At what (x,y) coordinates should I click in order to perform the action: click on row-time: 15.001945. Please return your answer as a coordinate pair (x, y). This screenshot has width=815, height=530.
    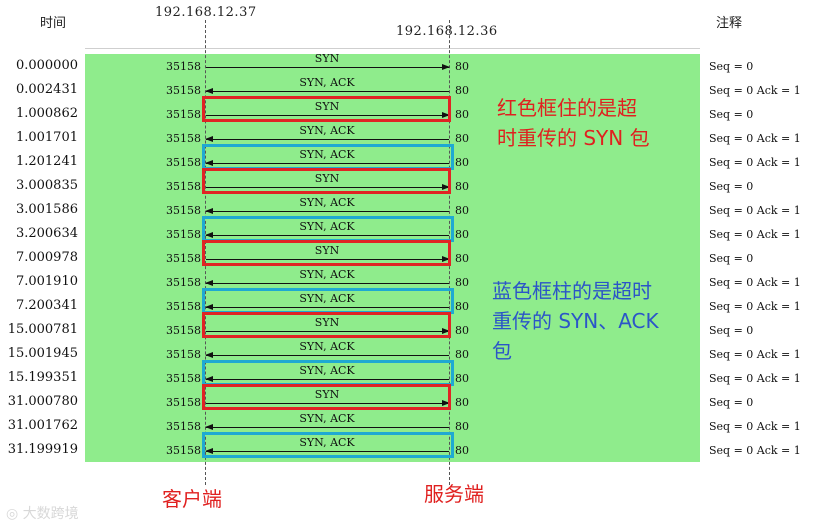
    Looking at the image, I should click on (42, 353).